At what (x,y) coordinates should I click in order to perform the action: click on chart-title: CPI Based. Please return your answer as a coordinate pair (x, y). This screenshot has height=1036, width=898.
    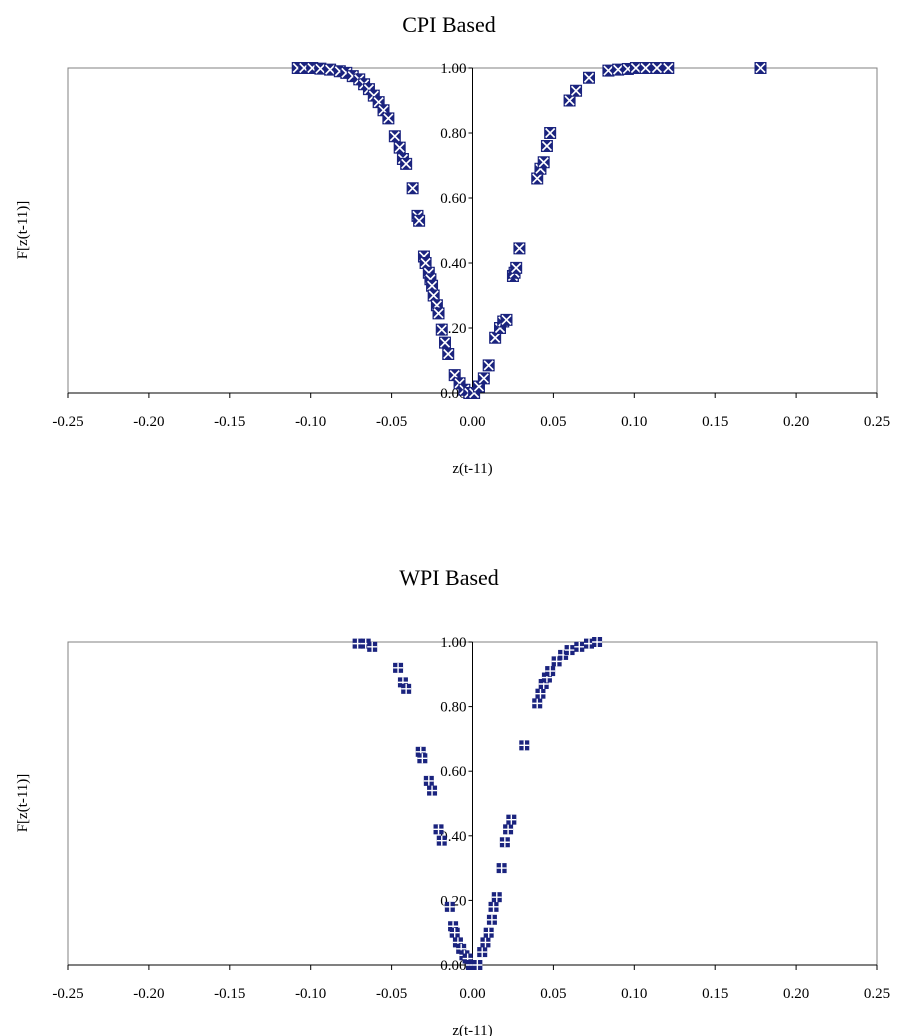
    Looking at the image, I should click on (449, 24).